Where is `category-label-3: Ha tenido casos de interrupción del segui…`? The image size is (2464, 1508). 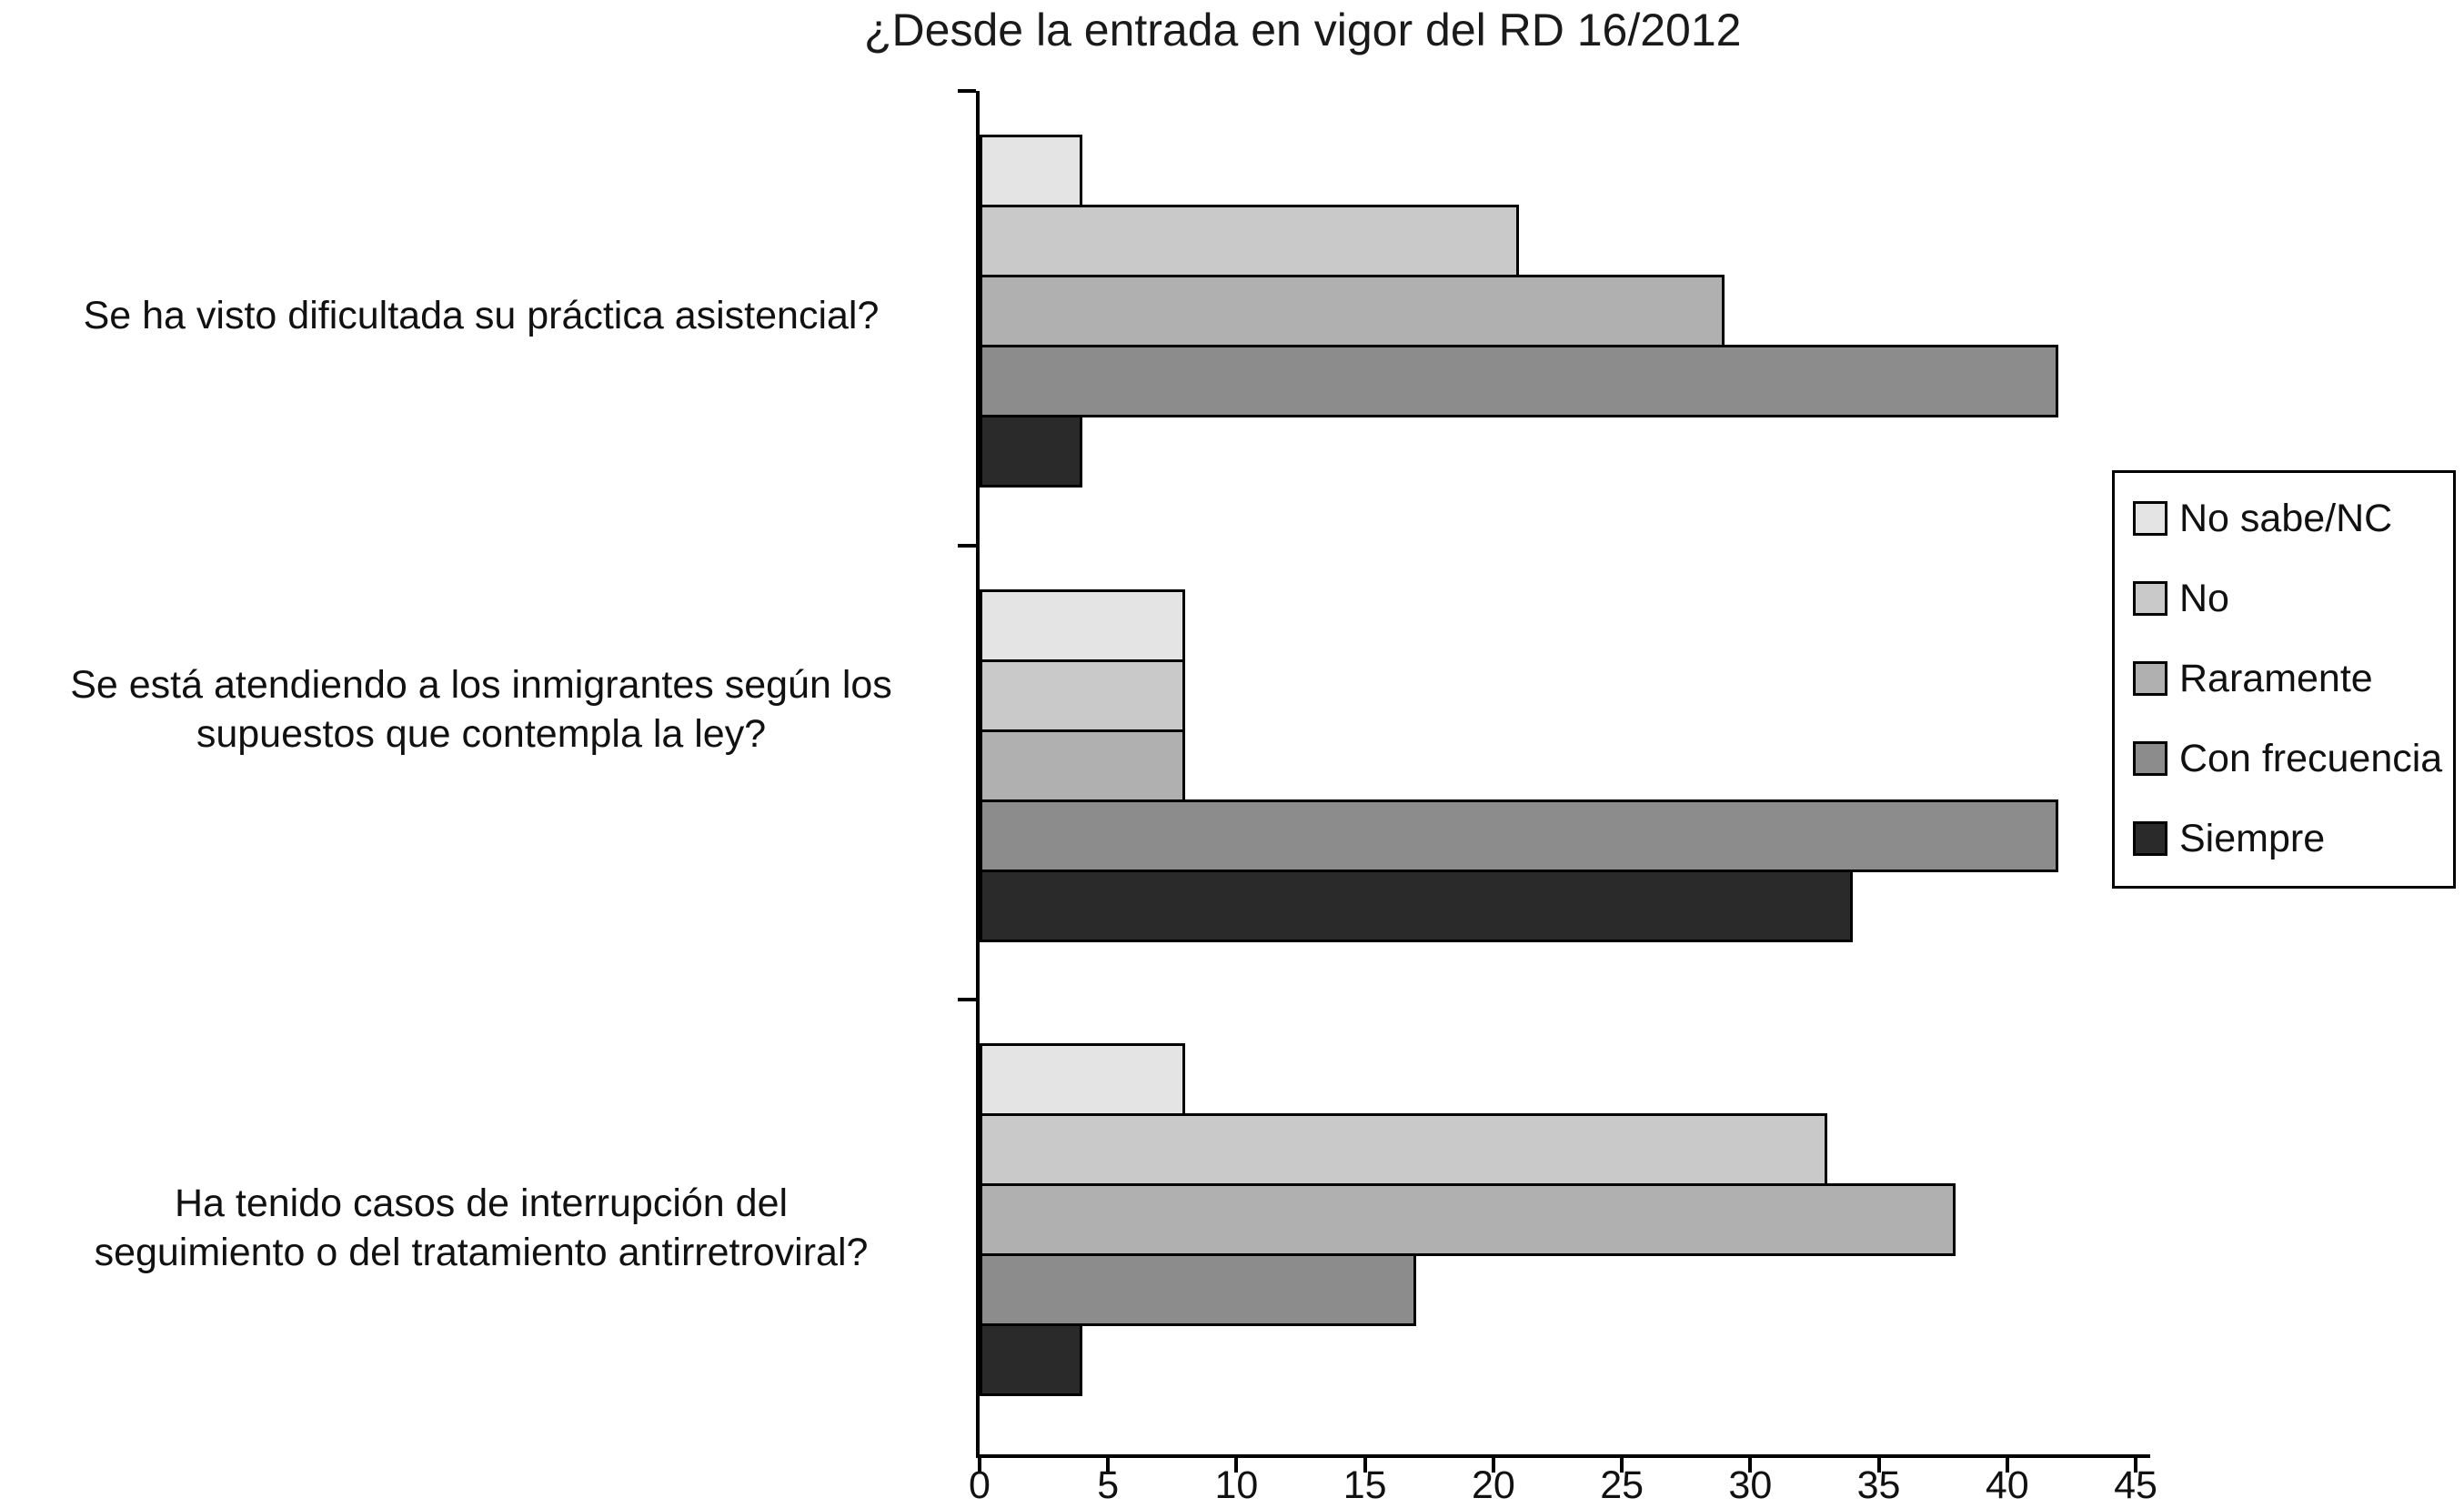
category-label-3: Ha tenido casos de interrupción del segui… is located at coordinates (481, 1228).